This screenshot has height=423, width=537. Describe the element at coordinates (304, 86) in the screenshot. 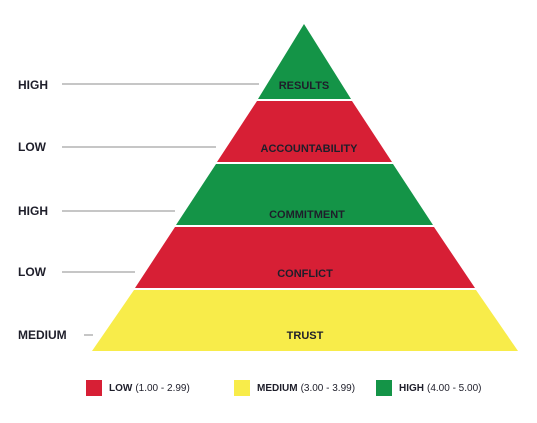

I see `layer-label-results: RESULTS` at that location.